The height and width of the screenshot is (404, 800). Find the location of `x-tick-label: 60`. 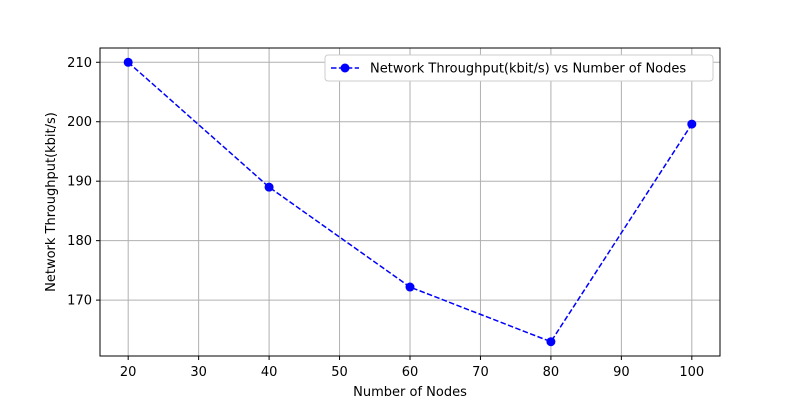

x-tick-label: 60 is located at coordinates (410, 372).